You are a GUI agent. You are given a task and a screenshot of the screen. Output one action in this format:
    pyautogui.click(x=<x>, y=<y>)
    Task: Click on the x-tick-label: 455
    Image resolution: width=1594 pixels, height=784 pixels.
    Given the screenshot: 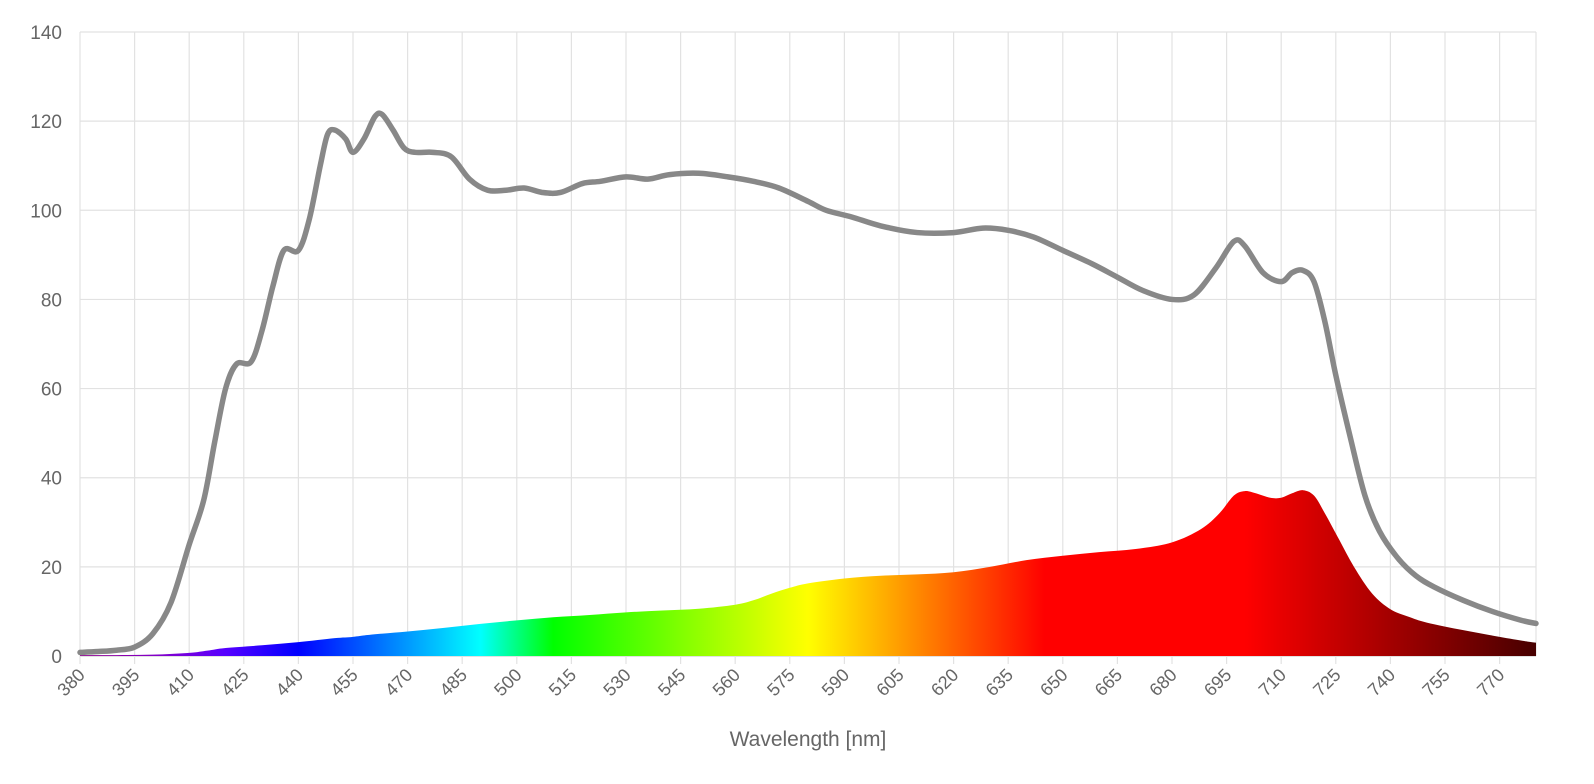 What is the action you would take?
    pyautogui.click(x=343, y=682)
    